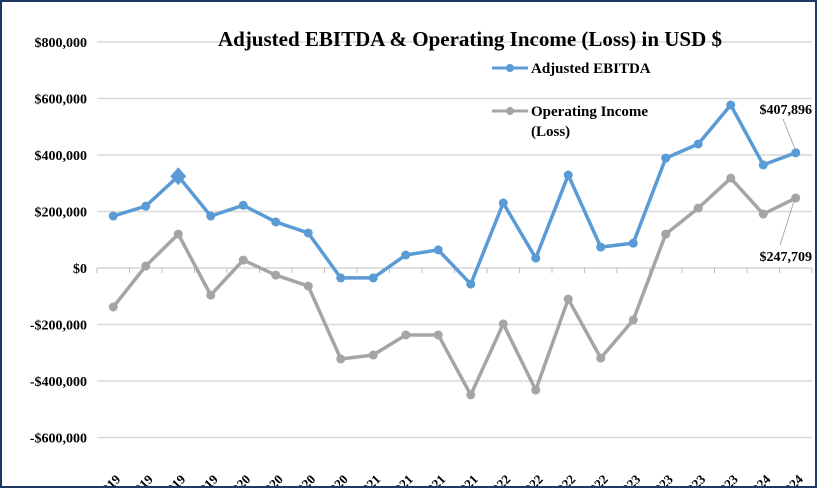  I want to click on ebitda-callout-line, so click(789, 134).